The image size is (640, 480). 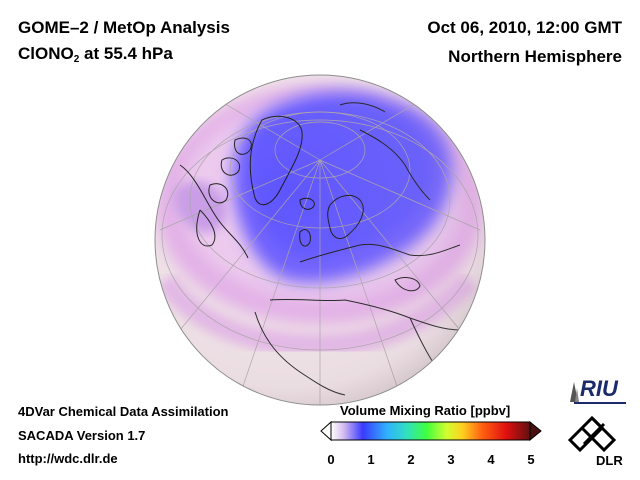 What do you see at coordinates (524, 27) in the screenshot?
I see `datetime-label: Oct 06, 2010, 12:00 GMT` at bounding box center [524, 27].